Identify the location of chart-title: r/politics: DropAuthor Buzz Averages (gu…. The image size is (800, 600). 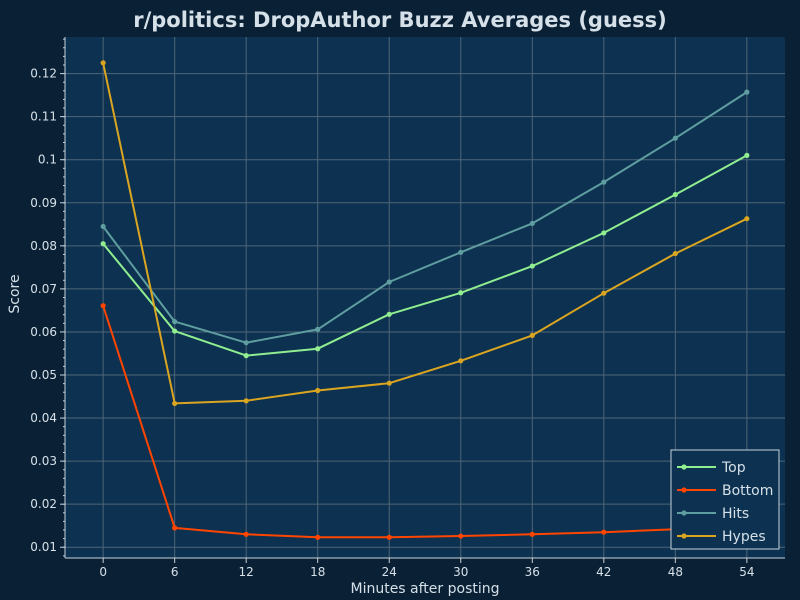
(400, 20).